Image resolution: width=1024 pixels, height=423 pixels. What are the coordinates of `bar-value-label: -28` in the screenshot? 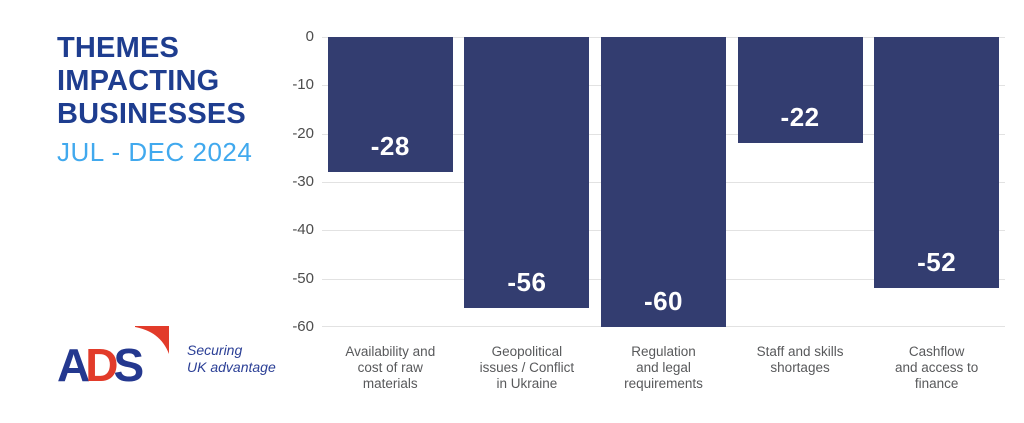 It's located at (390, 146).